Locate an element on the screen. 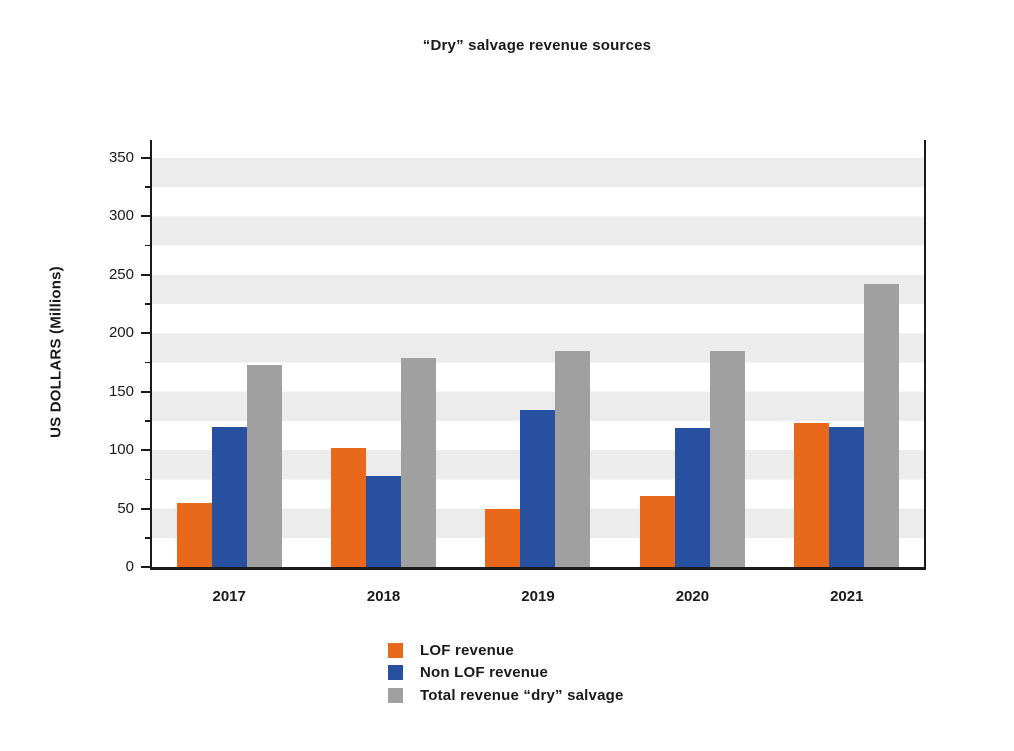 Image resolution: width=1014 pixels, height=751 pixels. x-axis-label-2017: 2017 is located at coordinates (229, 596).